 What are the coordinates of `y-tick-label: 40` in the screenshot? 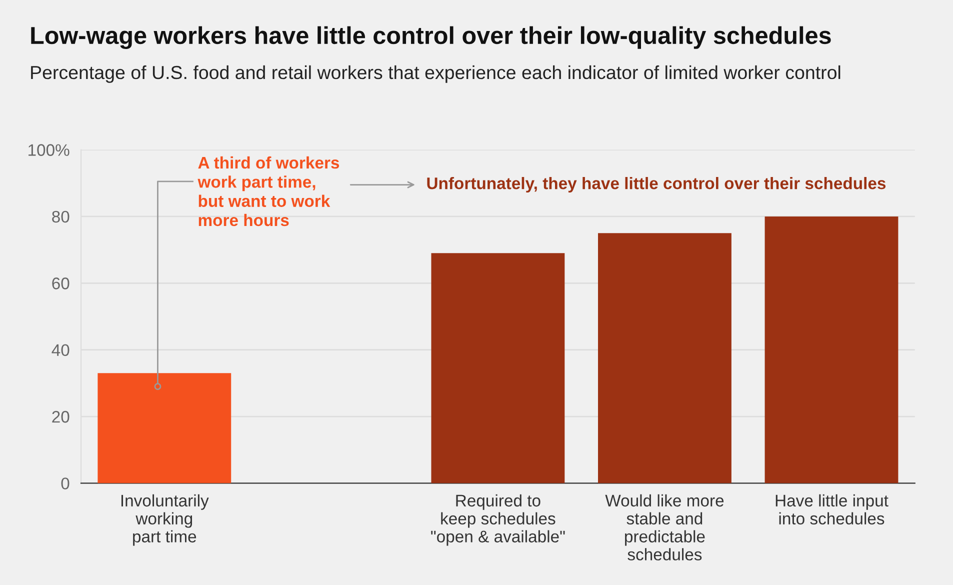 It's located at (61, 350).